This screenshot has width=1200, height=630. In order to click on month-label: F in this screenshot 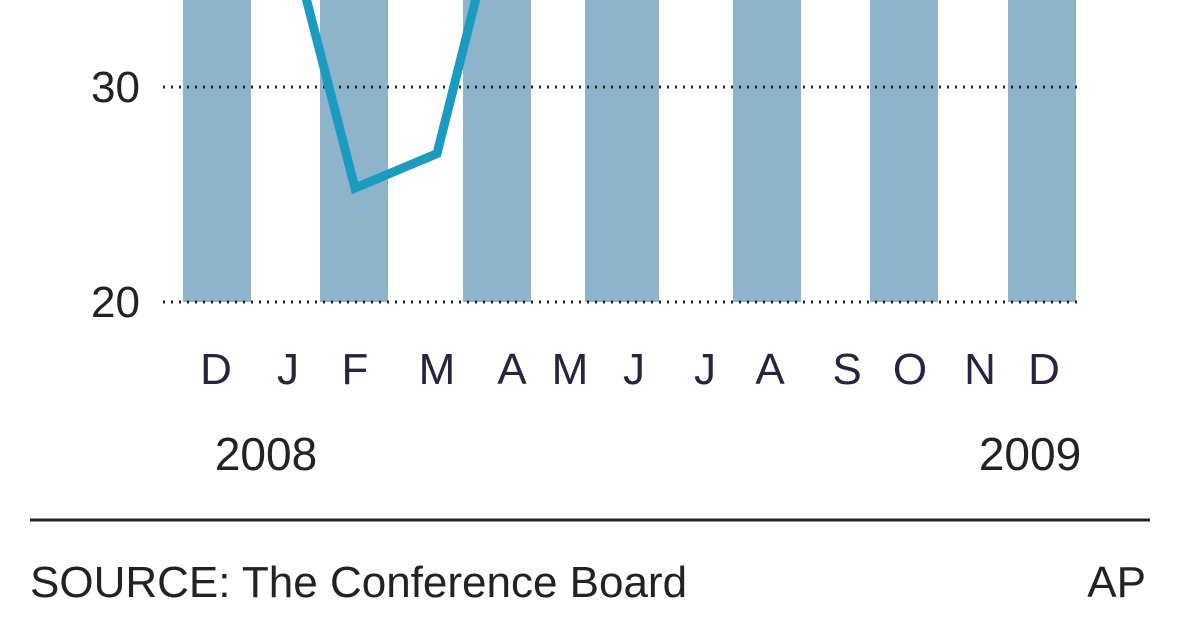, I will do `click(355, 369)`.